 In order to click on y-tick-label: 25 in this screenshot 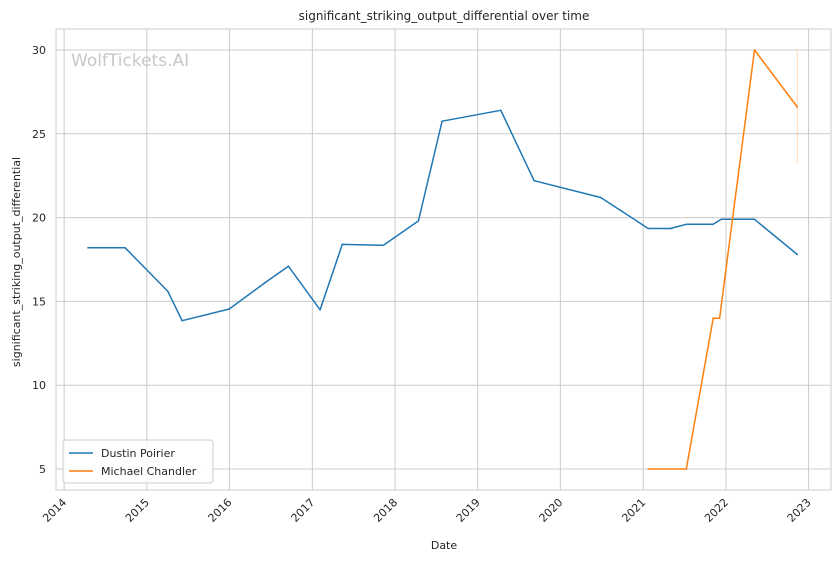, I will do `click(39, 134)`.